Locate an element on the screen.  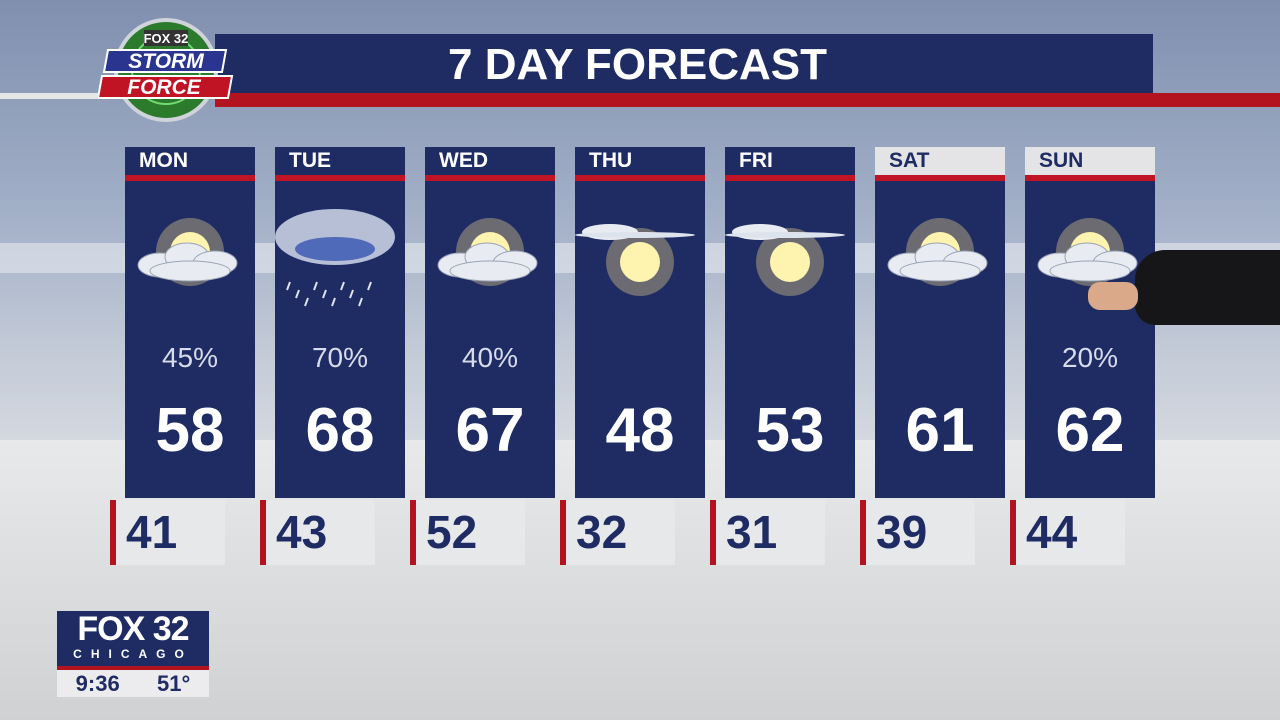
high-temp: 53 is located at coordinates (790, 430).